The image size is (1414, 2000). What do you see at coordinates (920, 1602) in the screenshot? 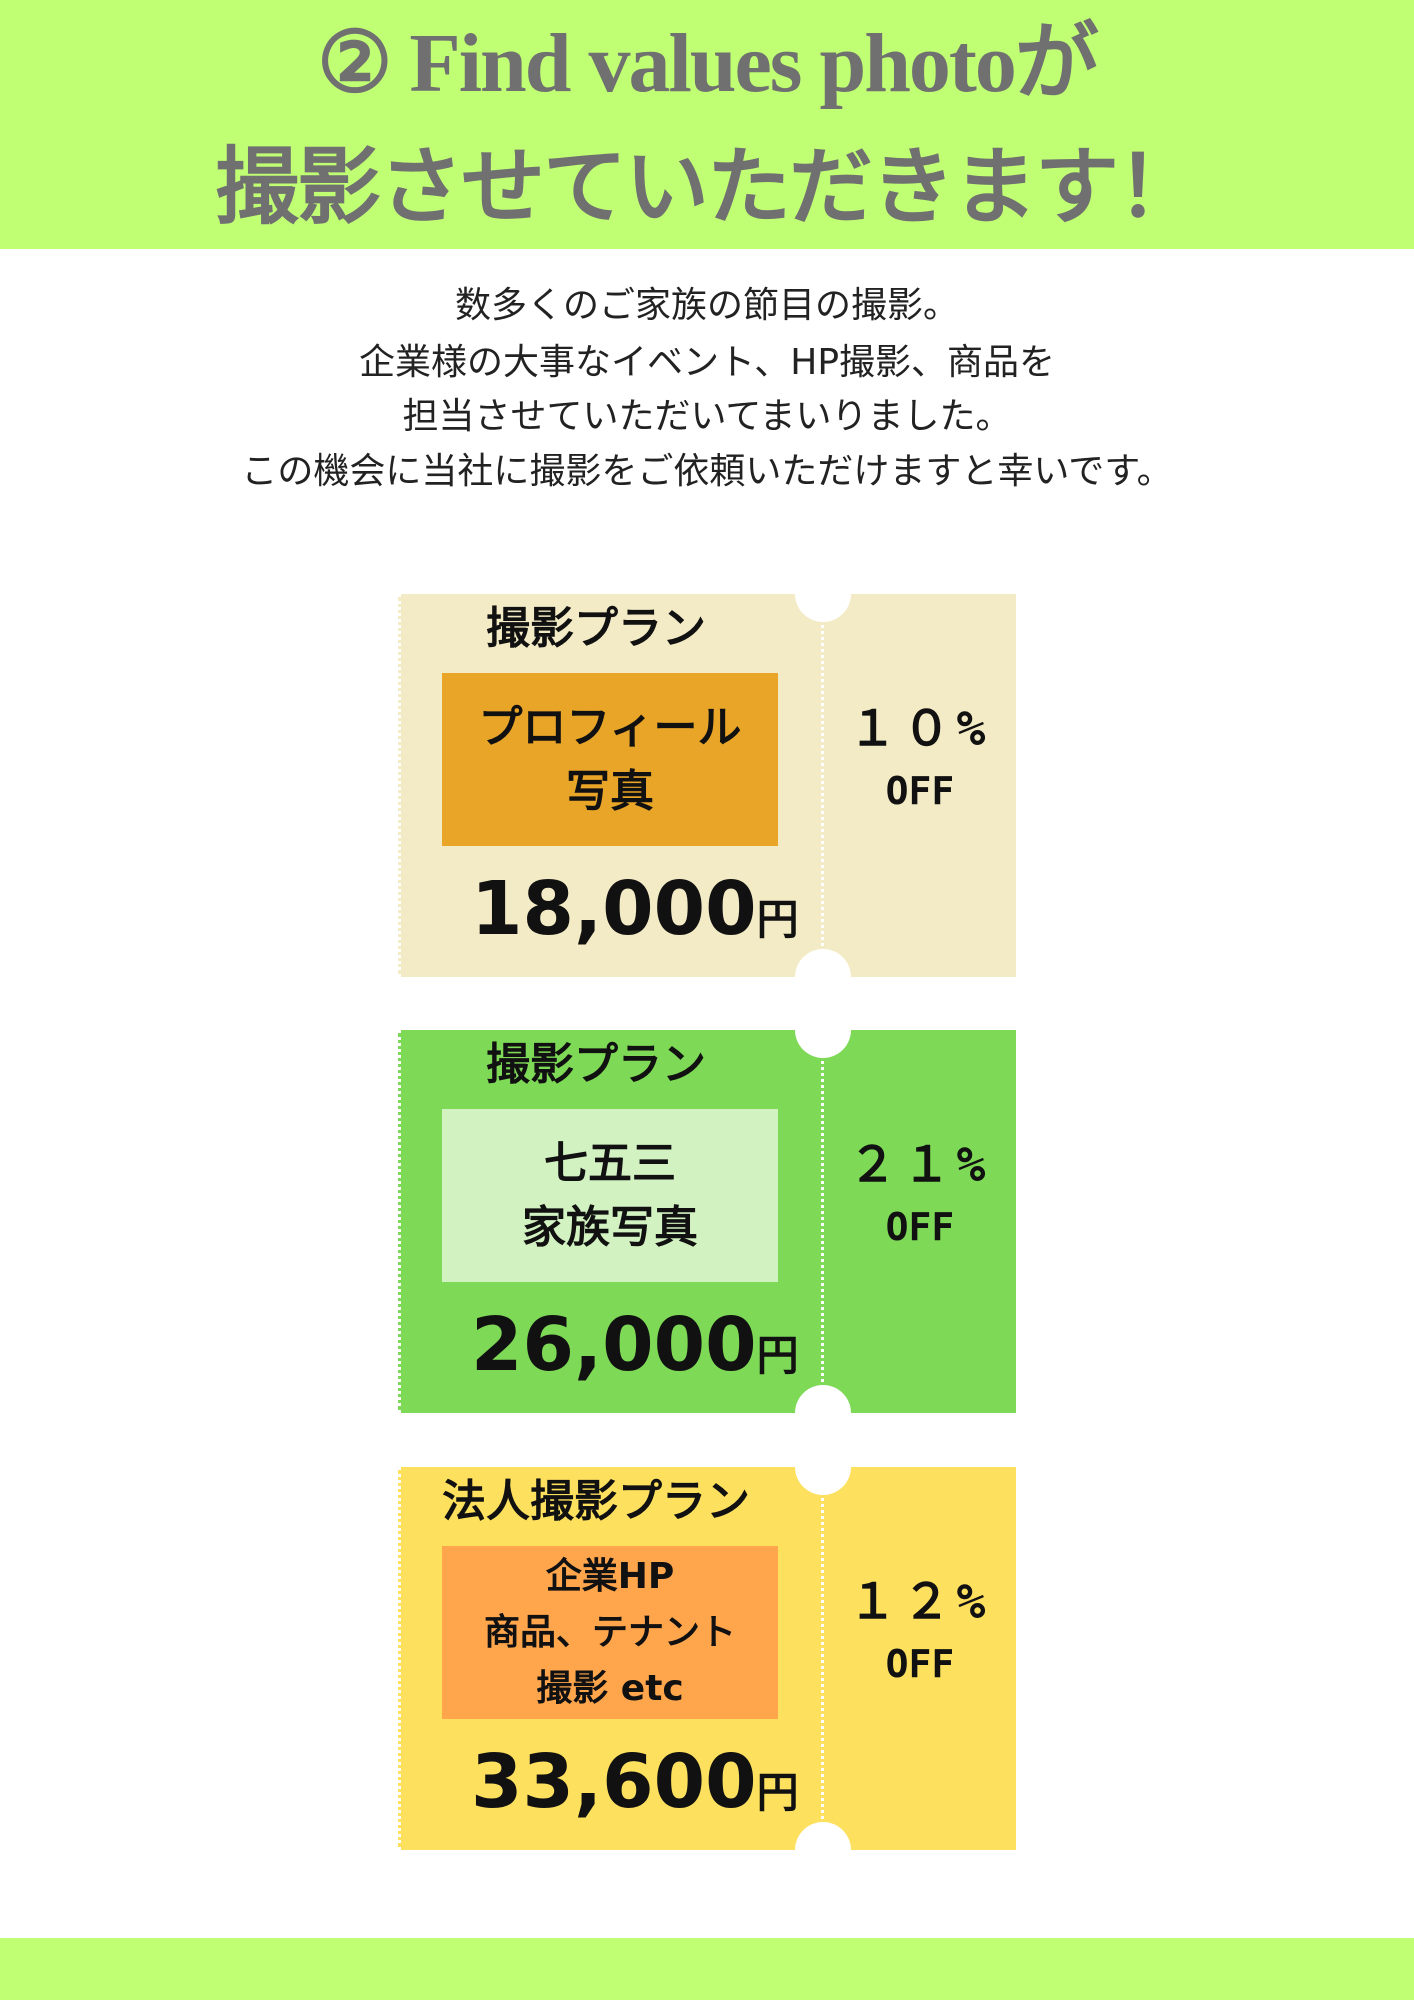
I see `discount: １２%` at bounding box center [920, 1602].